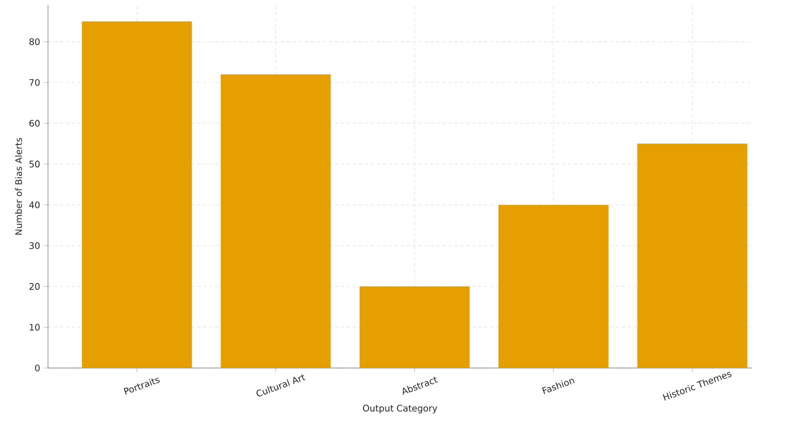 The image size is (788, 442). I want to click on y-tick-label: 40, so click(34, 204).